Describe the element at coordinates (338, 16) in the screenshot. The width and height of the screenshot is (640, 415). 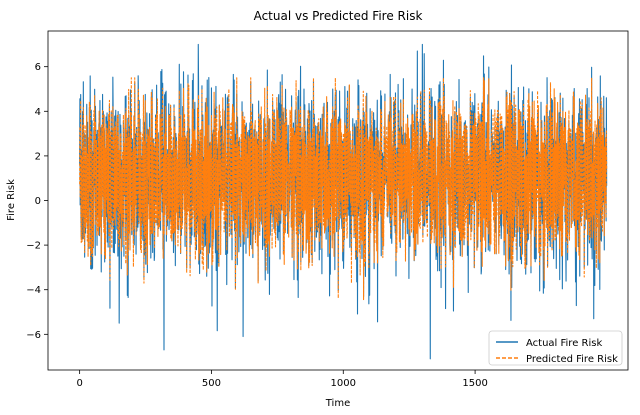
I see `chart-title: Actual vs Predicted Fire Risk` at that location.